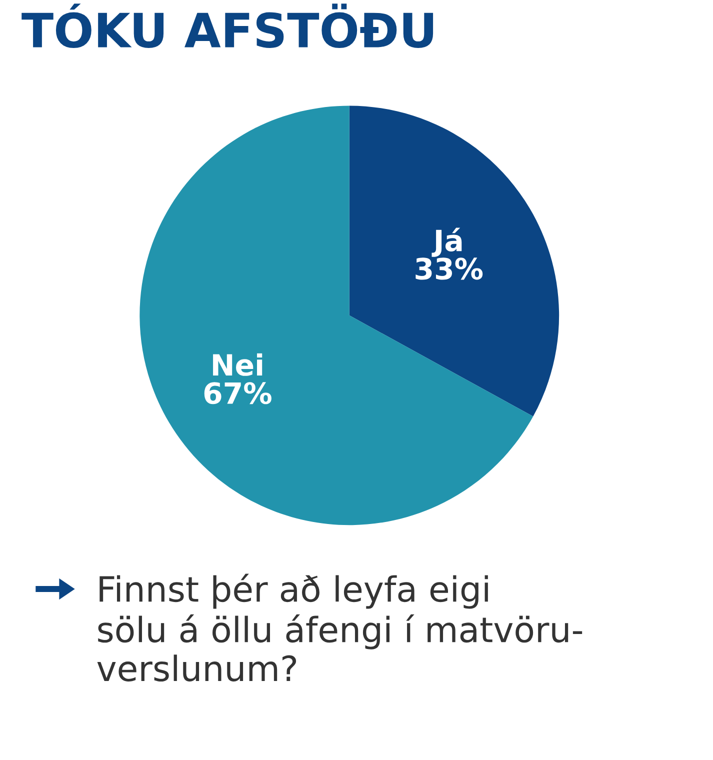 Image resolution: width=713 pixels, height=760 pixels. I want to click on data-label: 67%, so click(238, 393).